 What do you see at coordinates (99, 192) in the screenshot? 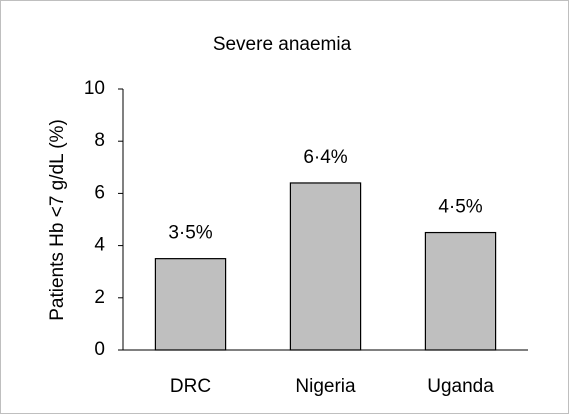
I see `y-tick-label: 6` at bounding box center [99, 192].